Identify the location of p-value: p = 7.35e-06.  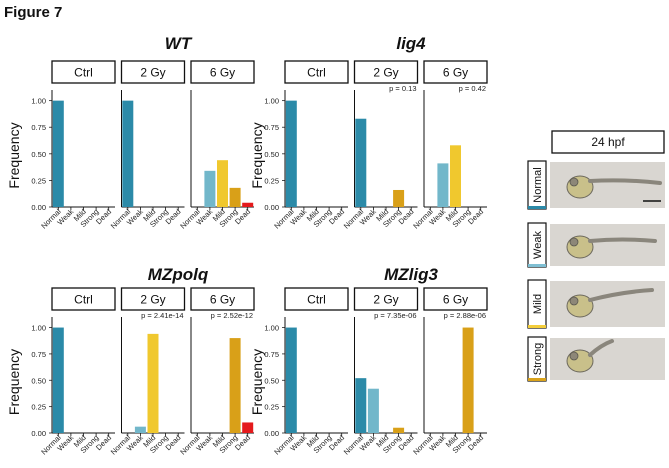
(395, 315).